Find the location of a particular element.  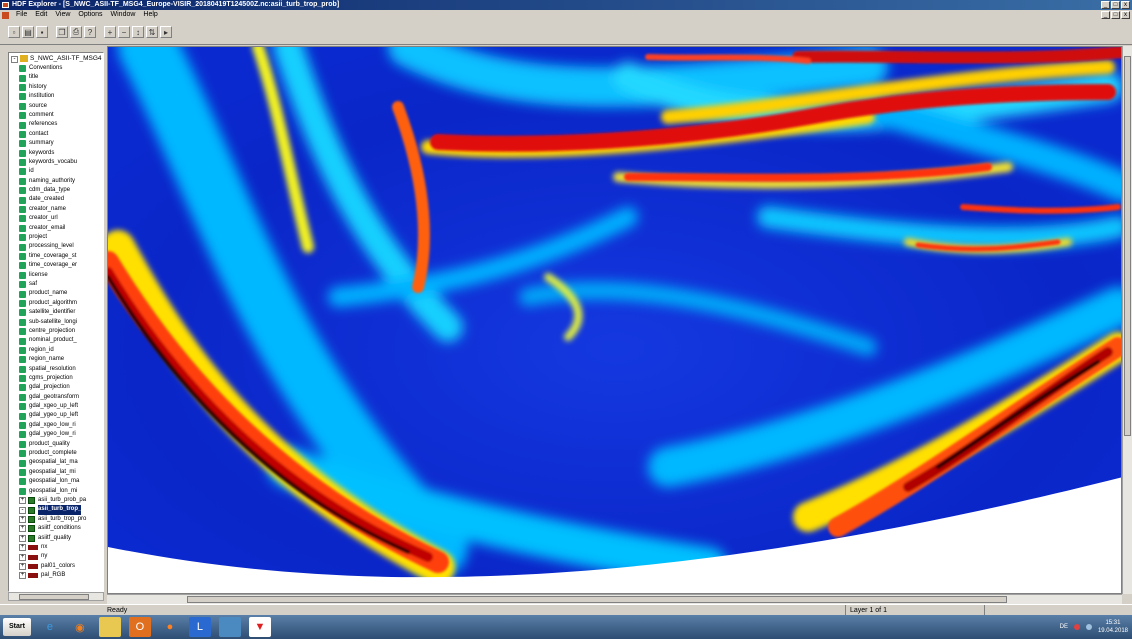

tree-item: sub-satellite_longi is located at coordinates (61, 322).